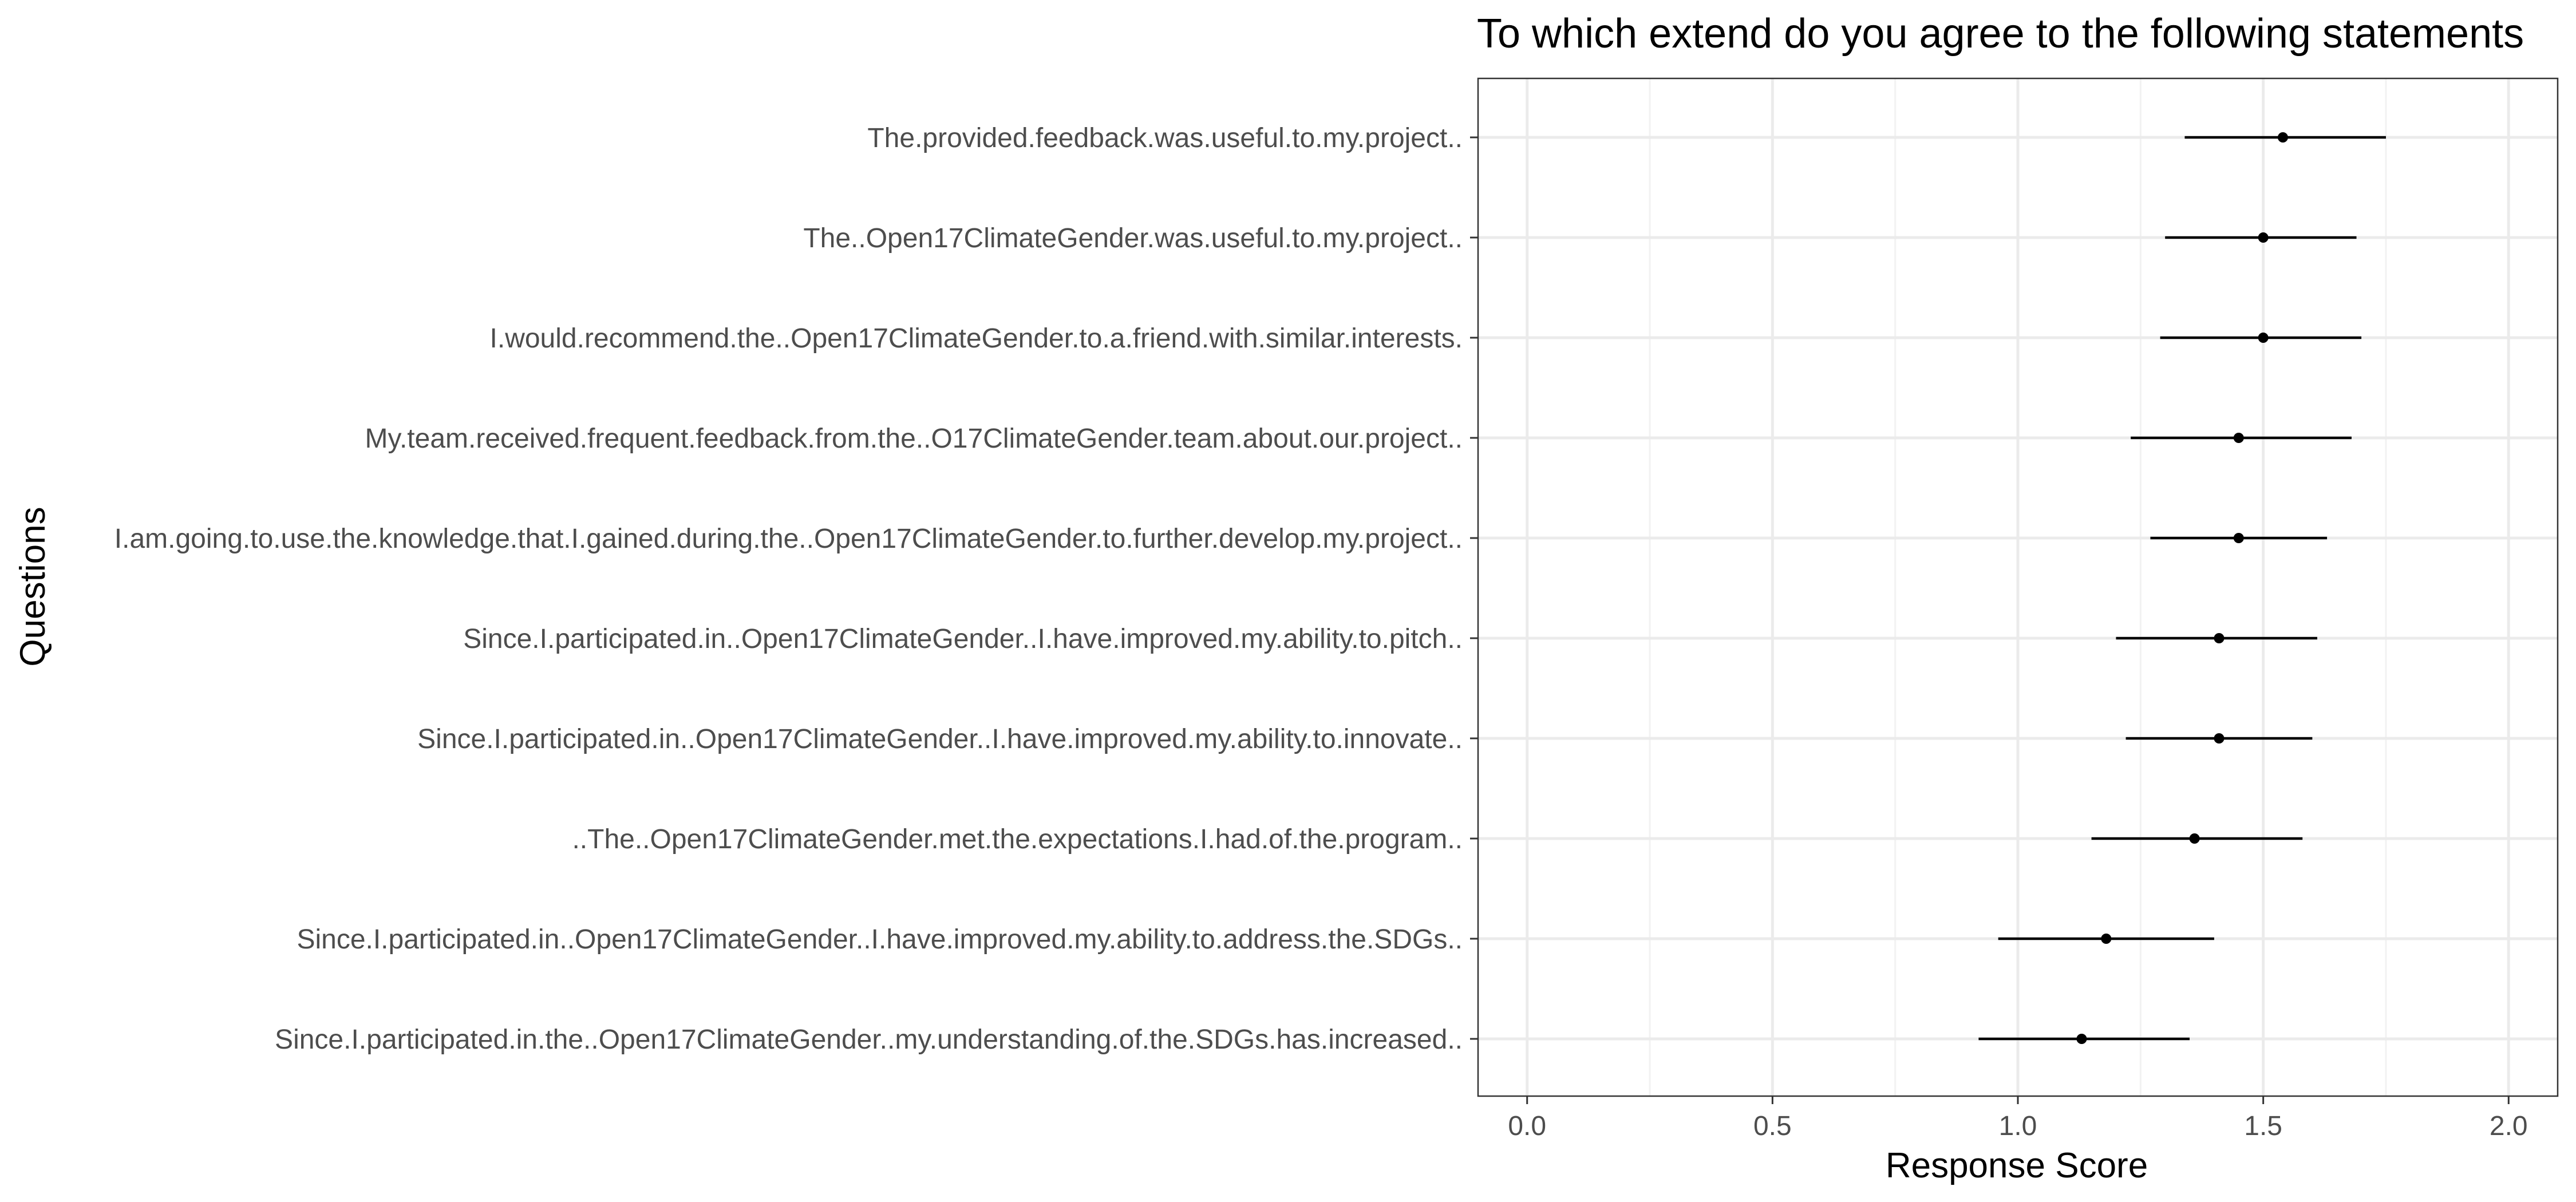 The image size is (2576, 1202). I want to click on x-tick-label: 0.5, so click(1772, 1126).